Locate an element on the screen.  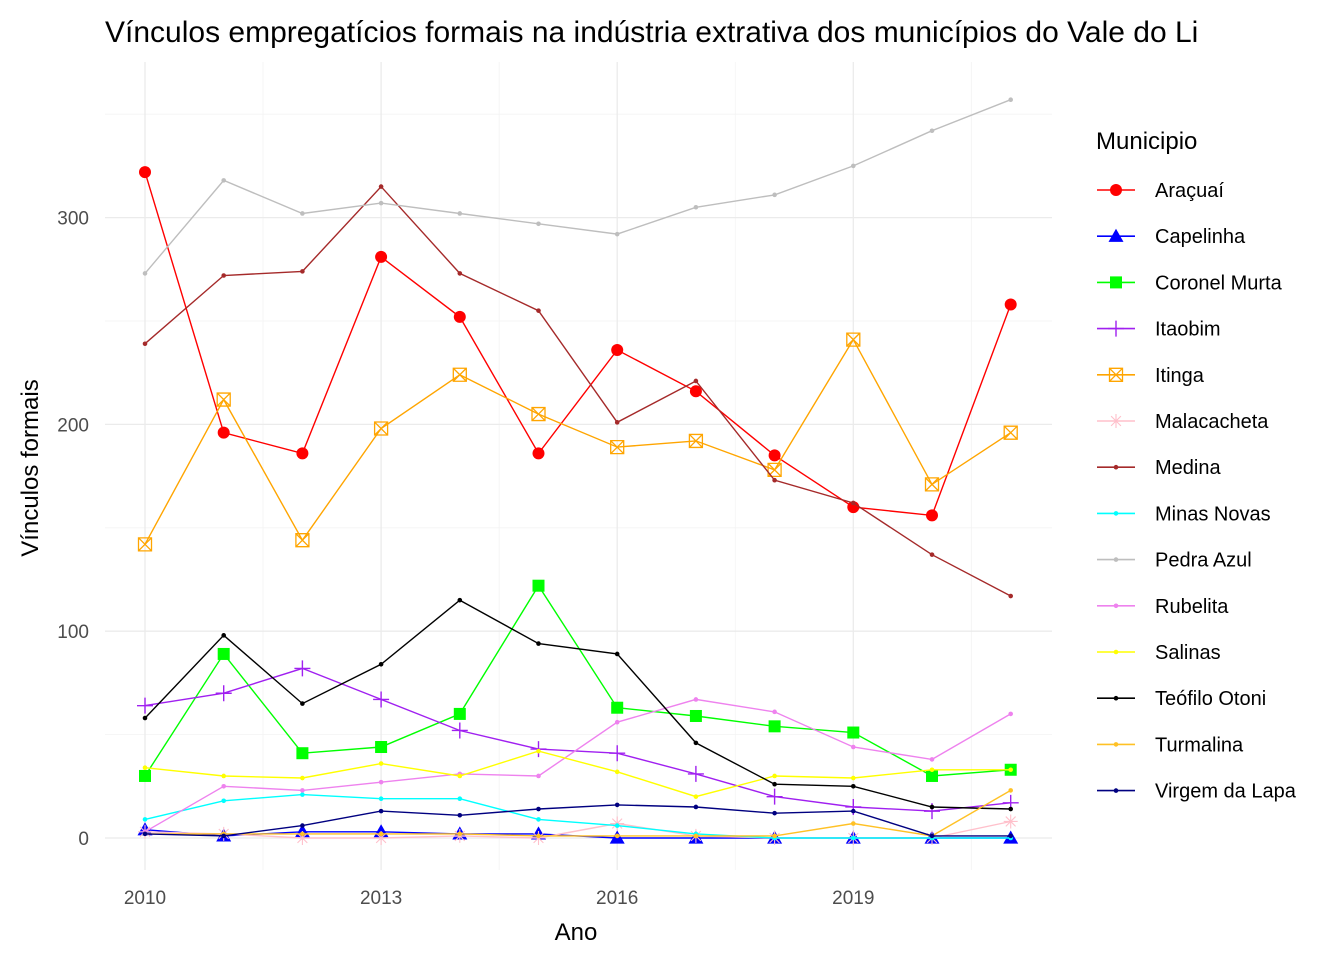
legend-title: Municipio is located at coordinates (1146, 141).